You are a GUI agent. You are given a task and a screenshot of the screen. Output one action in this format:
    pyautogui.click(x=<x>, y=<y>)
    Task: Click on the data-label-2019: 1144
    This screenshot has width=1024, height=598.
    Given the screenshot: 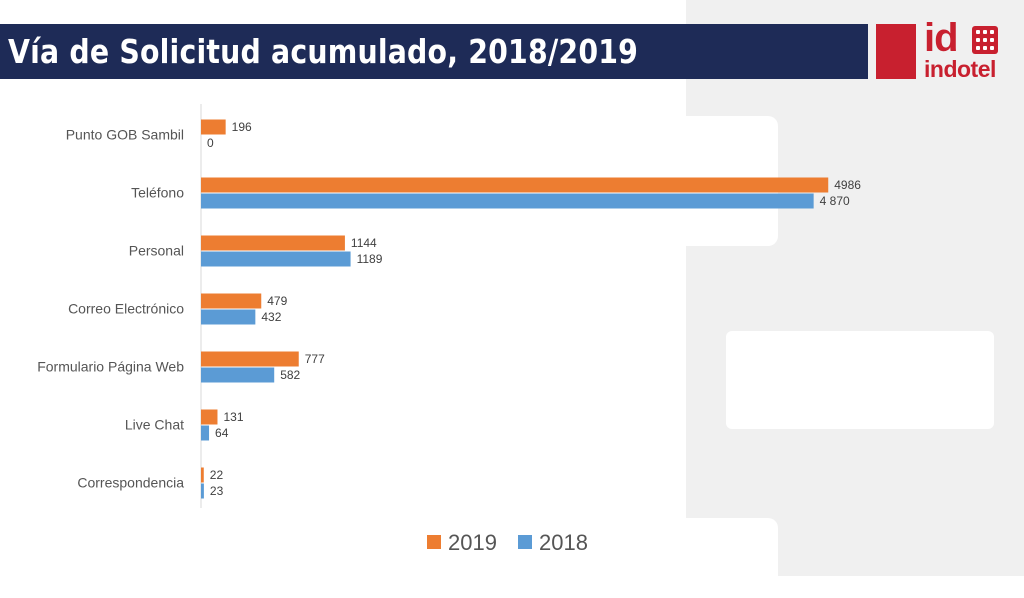 What is the action you would take?
    pyautogui.click(x=364, y=243)
    